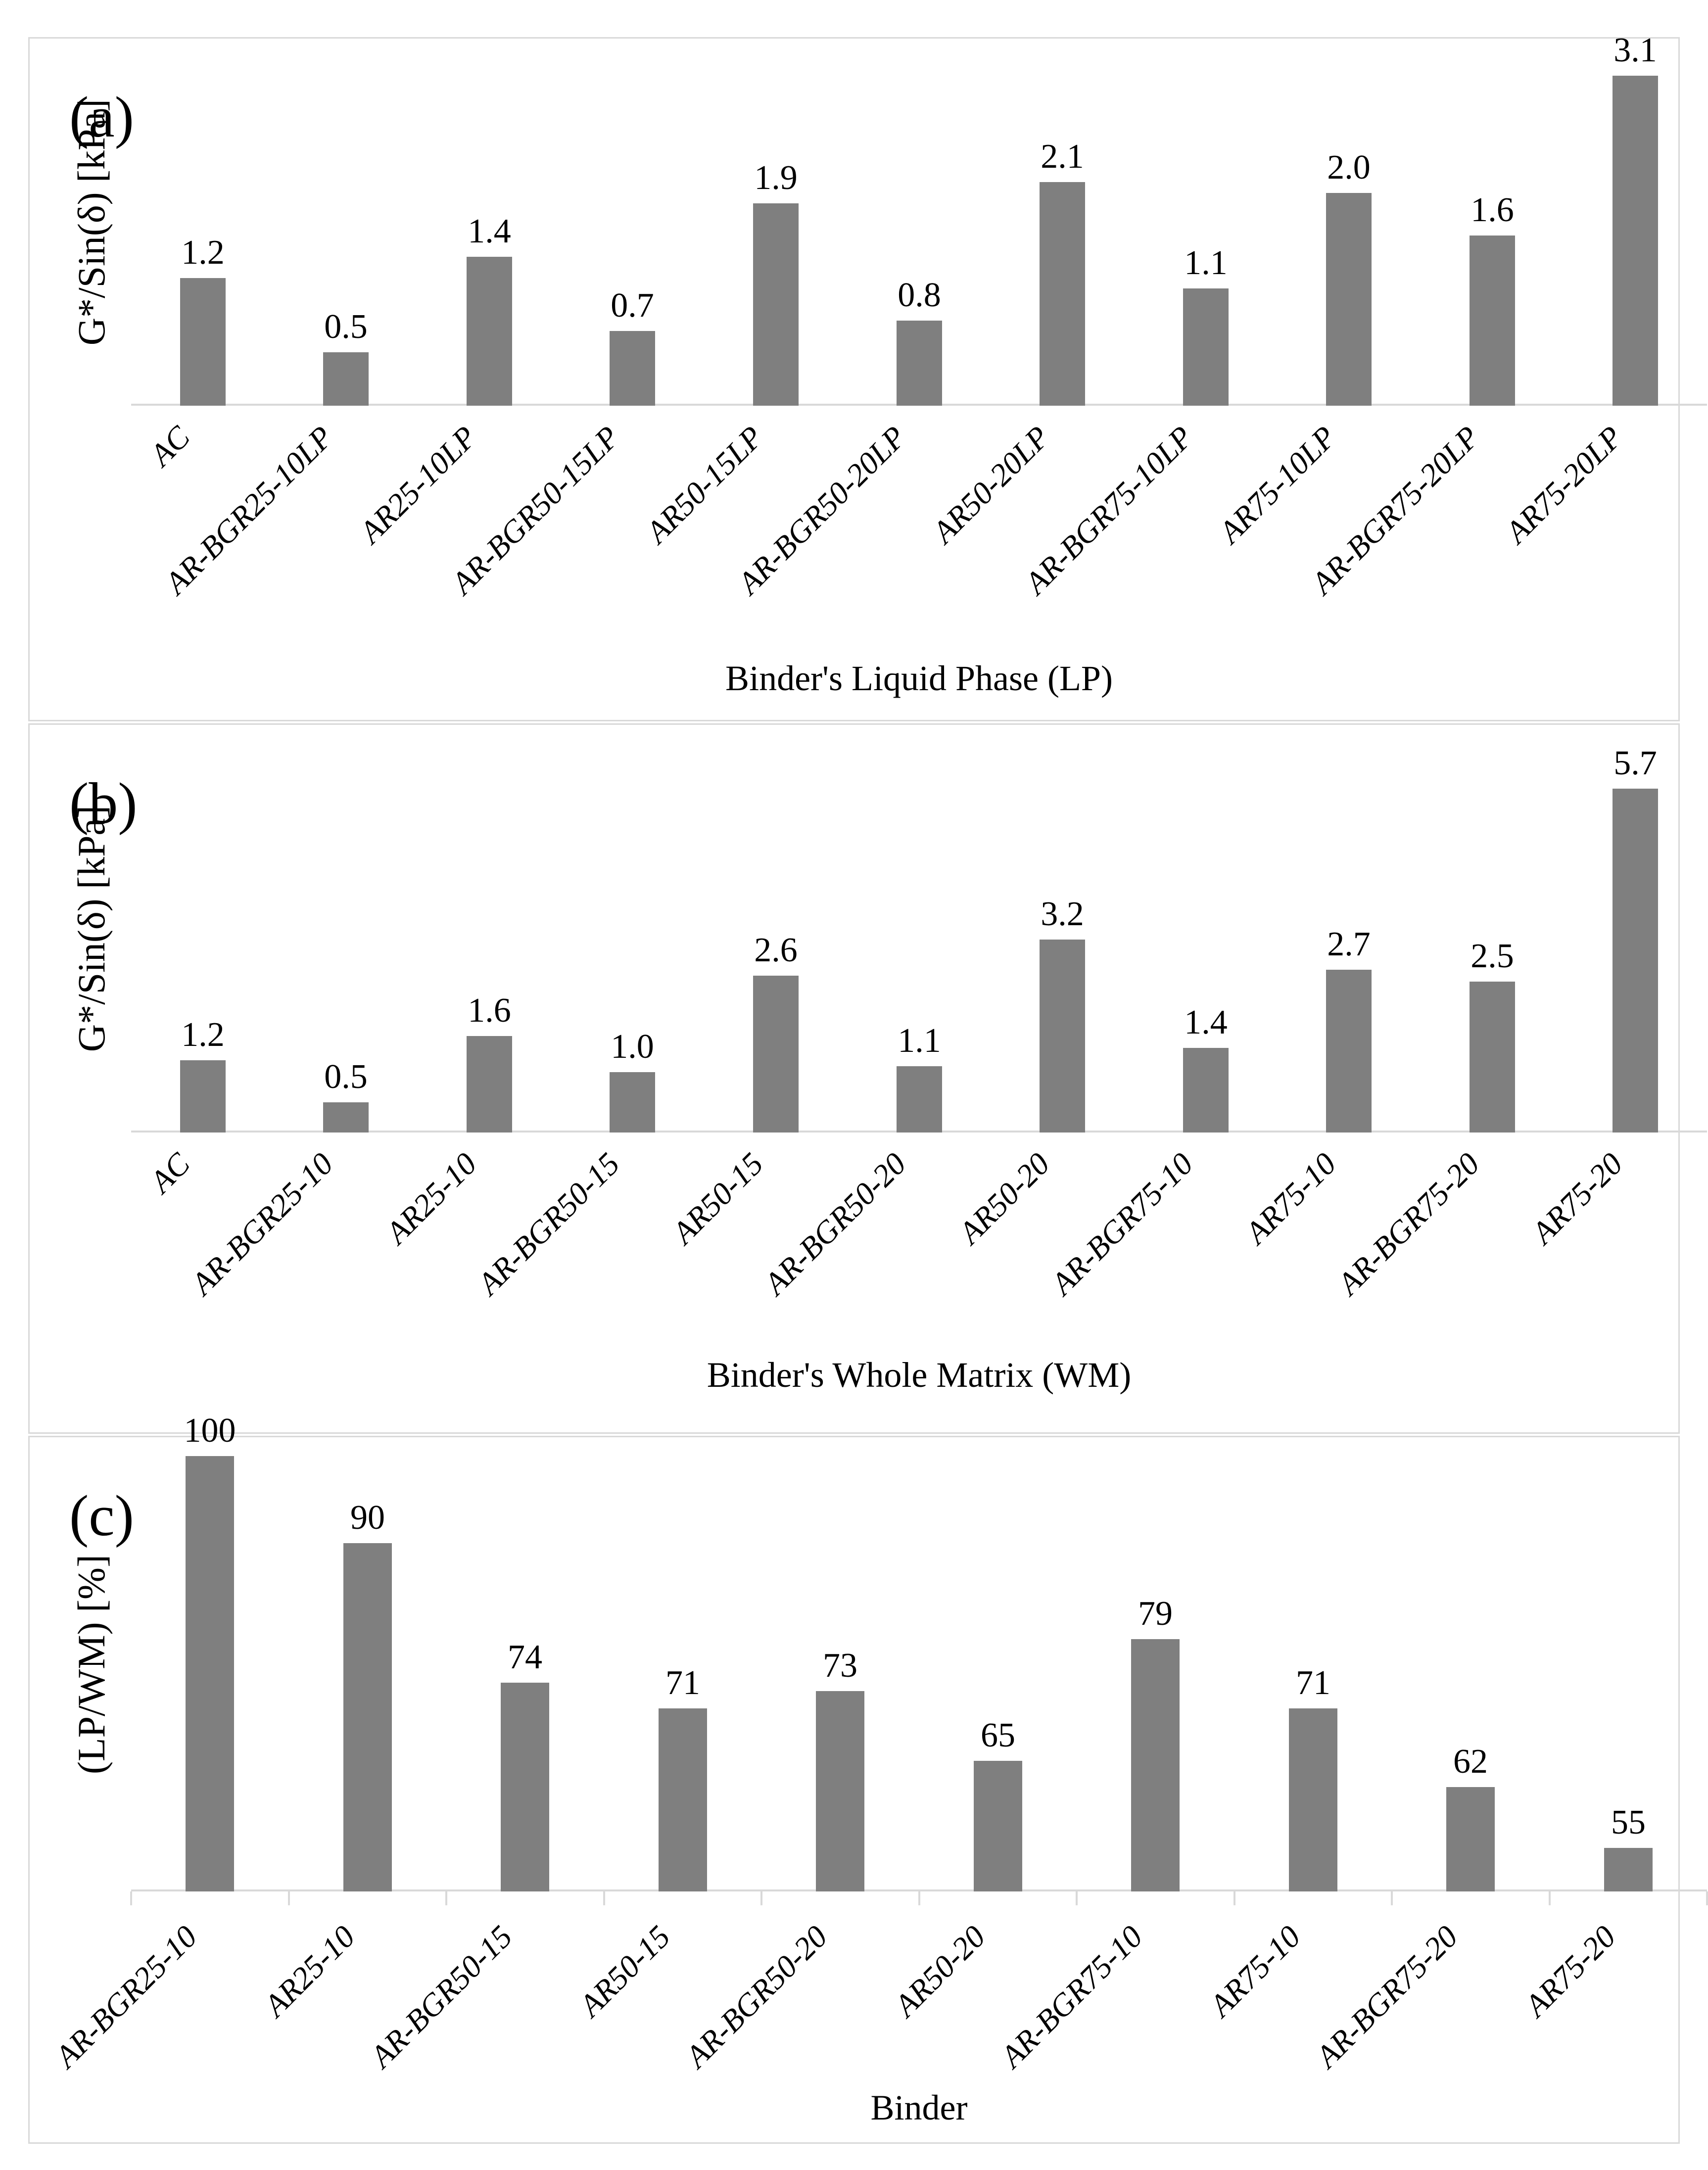 This screenshot has height=2170, width=1708. I want to click on value-label-AR50-15LP: 1.9, so click(776, 178).